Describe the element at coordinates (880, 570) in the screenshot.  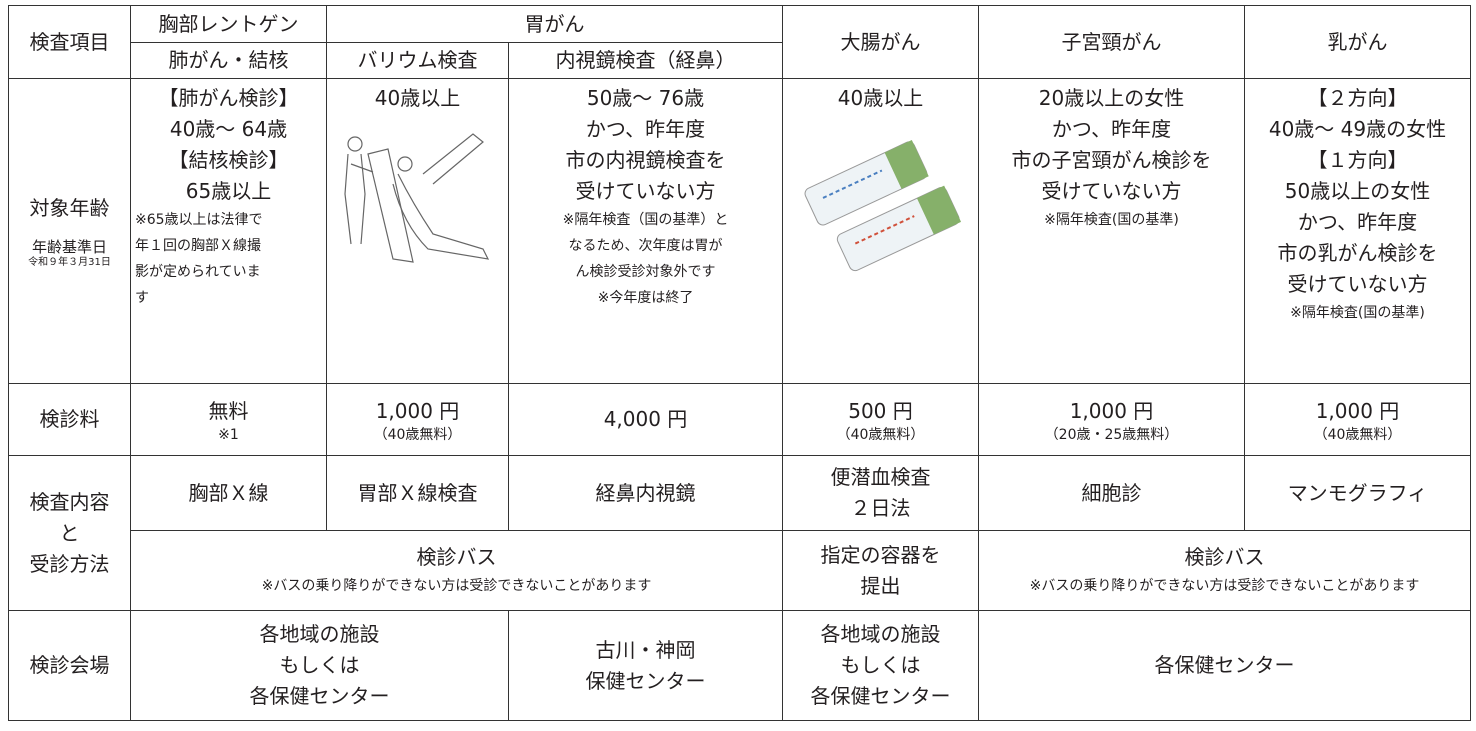
I see `cell: 指定の容器を 提出` at that location.